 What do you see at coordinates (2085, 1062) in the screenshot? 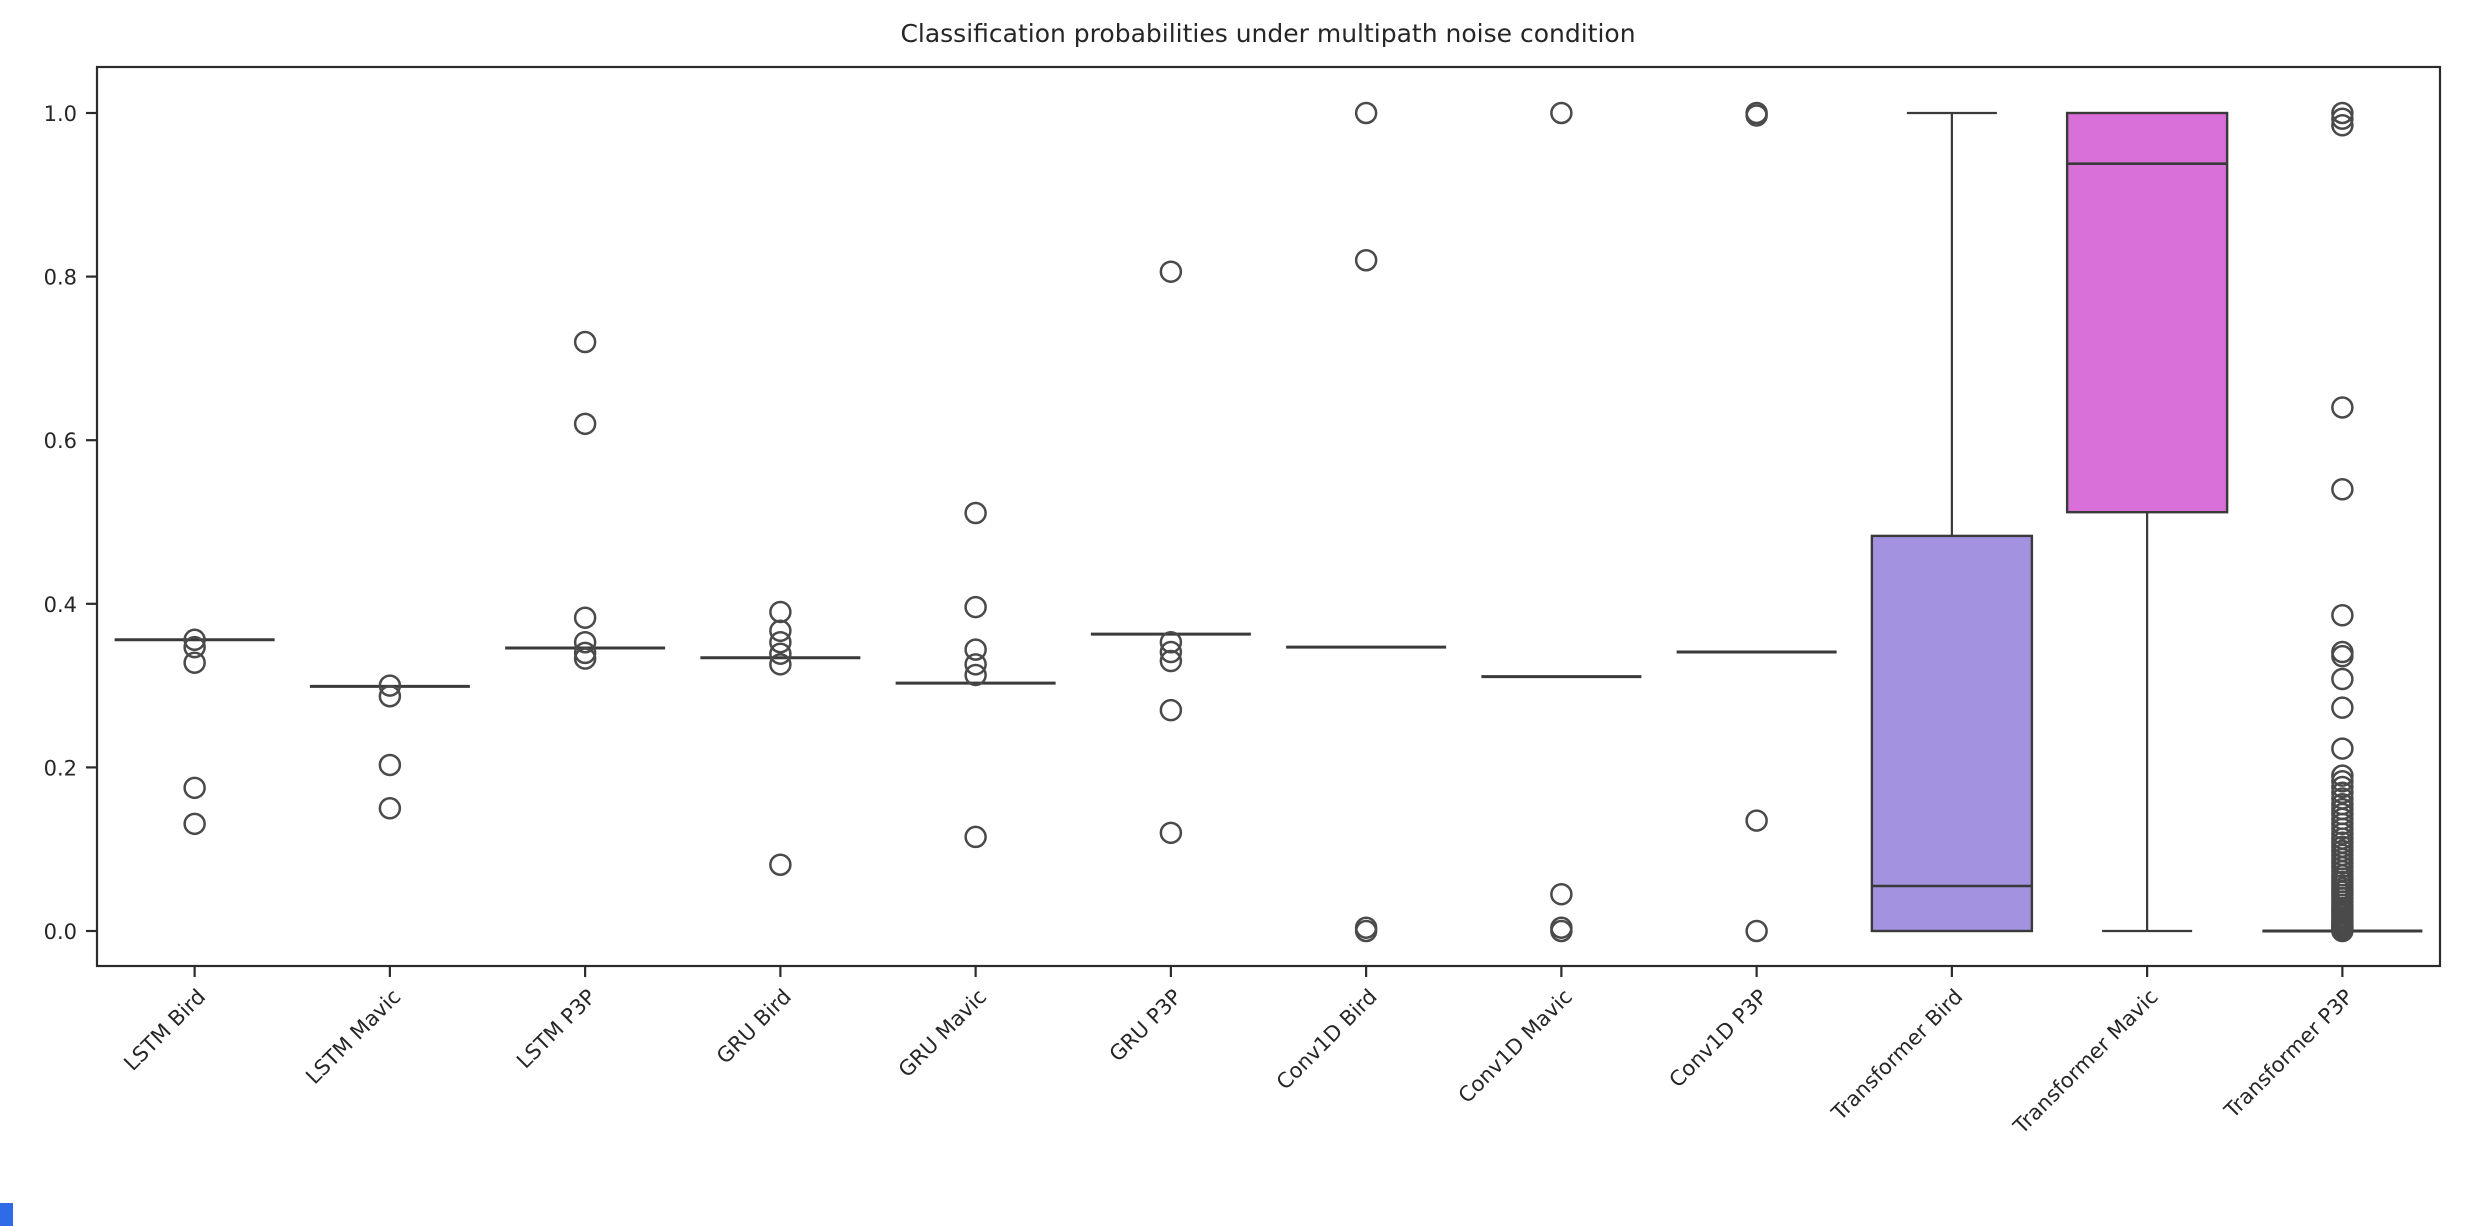
I see `x-tick-label-transformer-mavic: Transformer Mavic` at bounding box center [2085, 1062].